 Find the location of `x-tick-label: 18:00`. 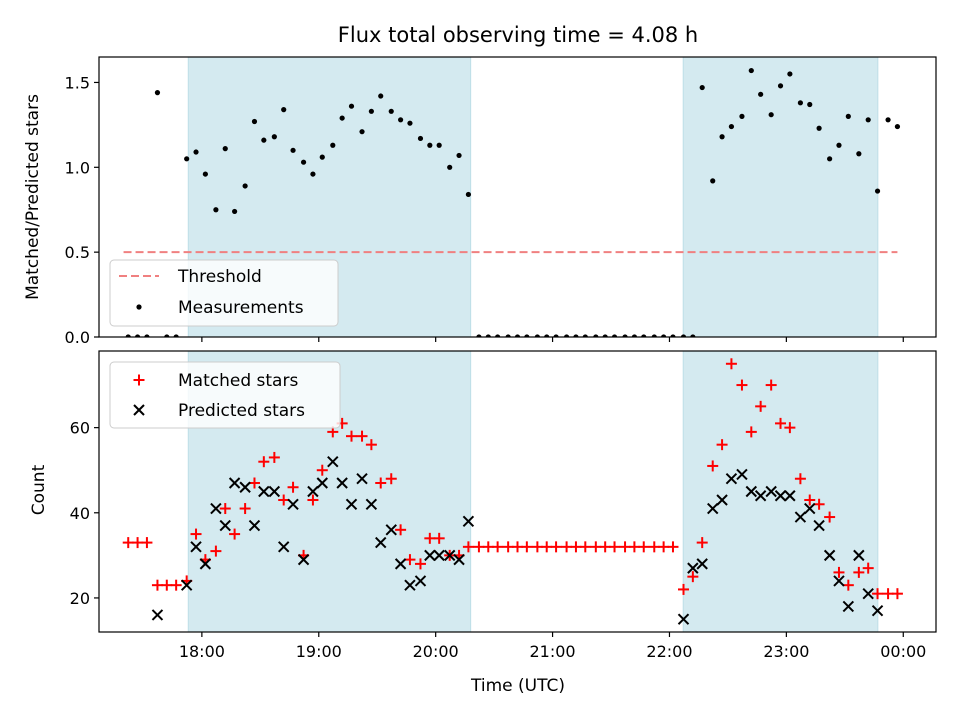

x-tick-label: 18:00 is located at coordinates (202, 651).